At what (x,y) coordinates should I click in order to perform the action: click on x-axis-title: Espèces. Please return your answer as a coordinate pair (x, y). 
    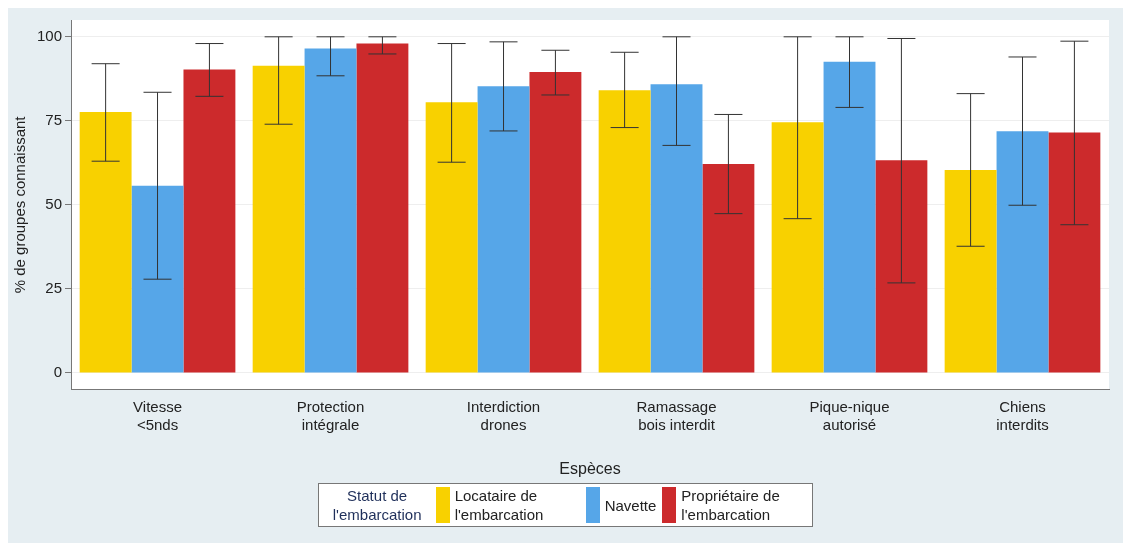
    Looking at the image, I should click on (590, 468).